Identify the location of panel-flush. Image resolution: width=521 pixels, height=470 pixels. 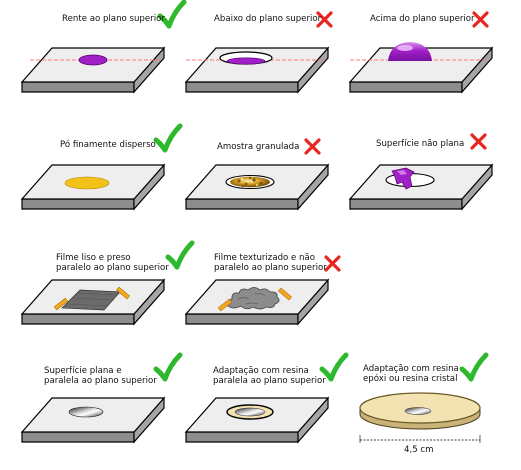
(93, 70).